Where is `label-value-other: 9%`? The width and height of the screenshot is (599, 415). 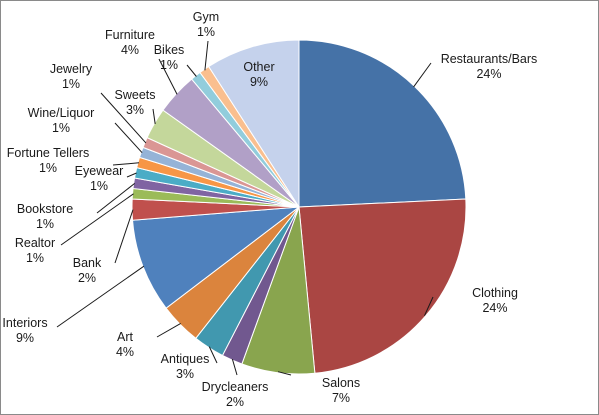
label-value-other: 9% is located at coordinates (259, 82).